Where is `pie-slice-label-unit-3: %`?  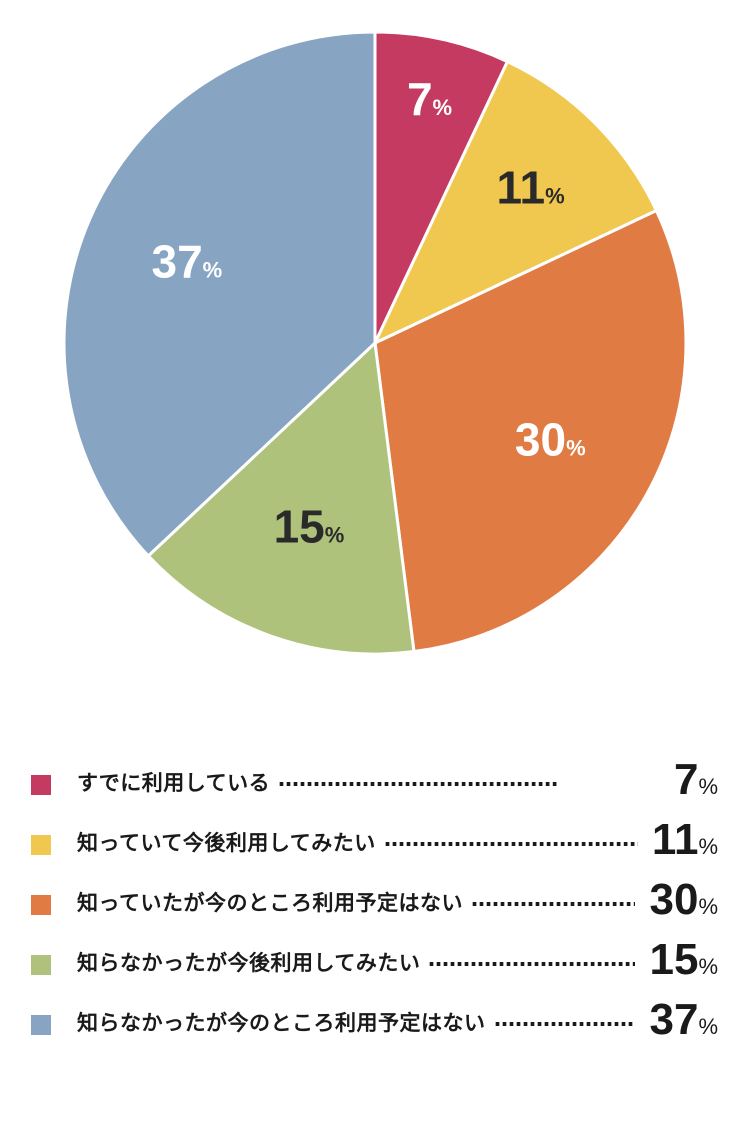
pie-slice-label-unit-3: % is located at coordinates (335, 534).